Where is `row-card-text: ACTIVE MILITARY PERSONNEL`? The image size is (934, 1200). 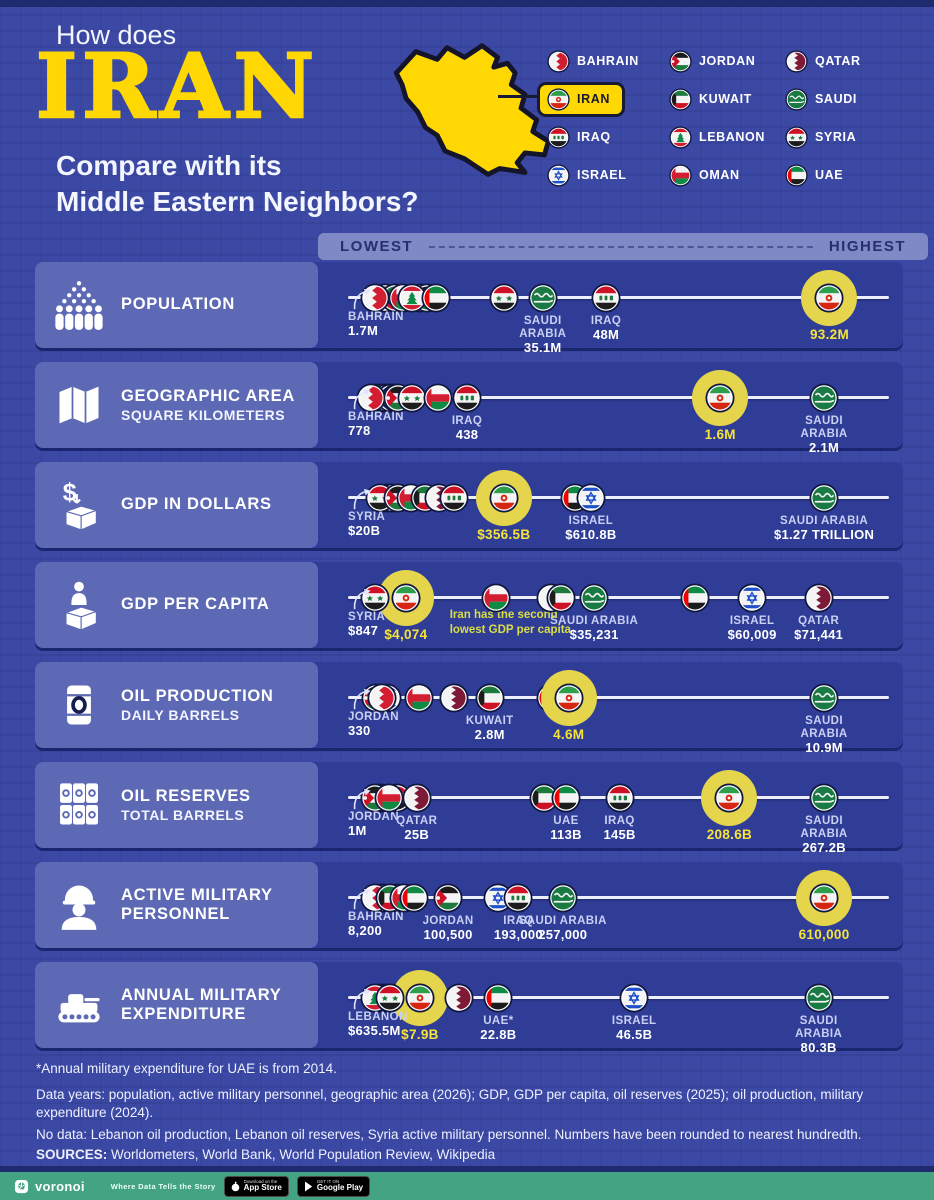 row-card-text: ACTIVE MILITARY PERSONNEL is located at coordinates (216, 905).